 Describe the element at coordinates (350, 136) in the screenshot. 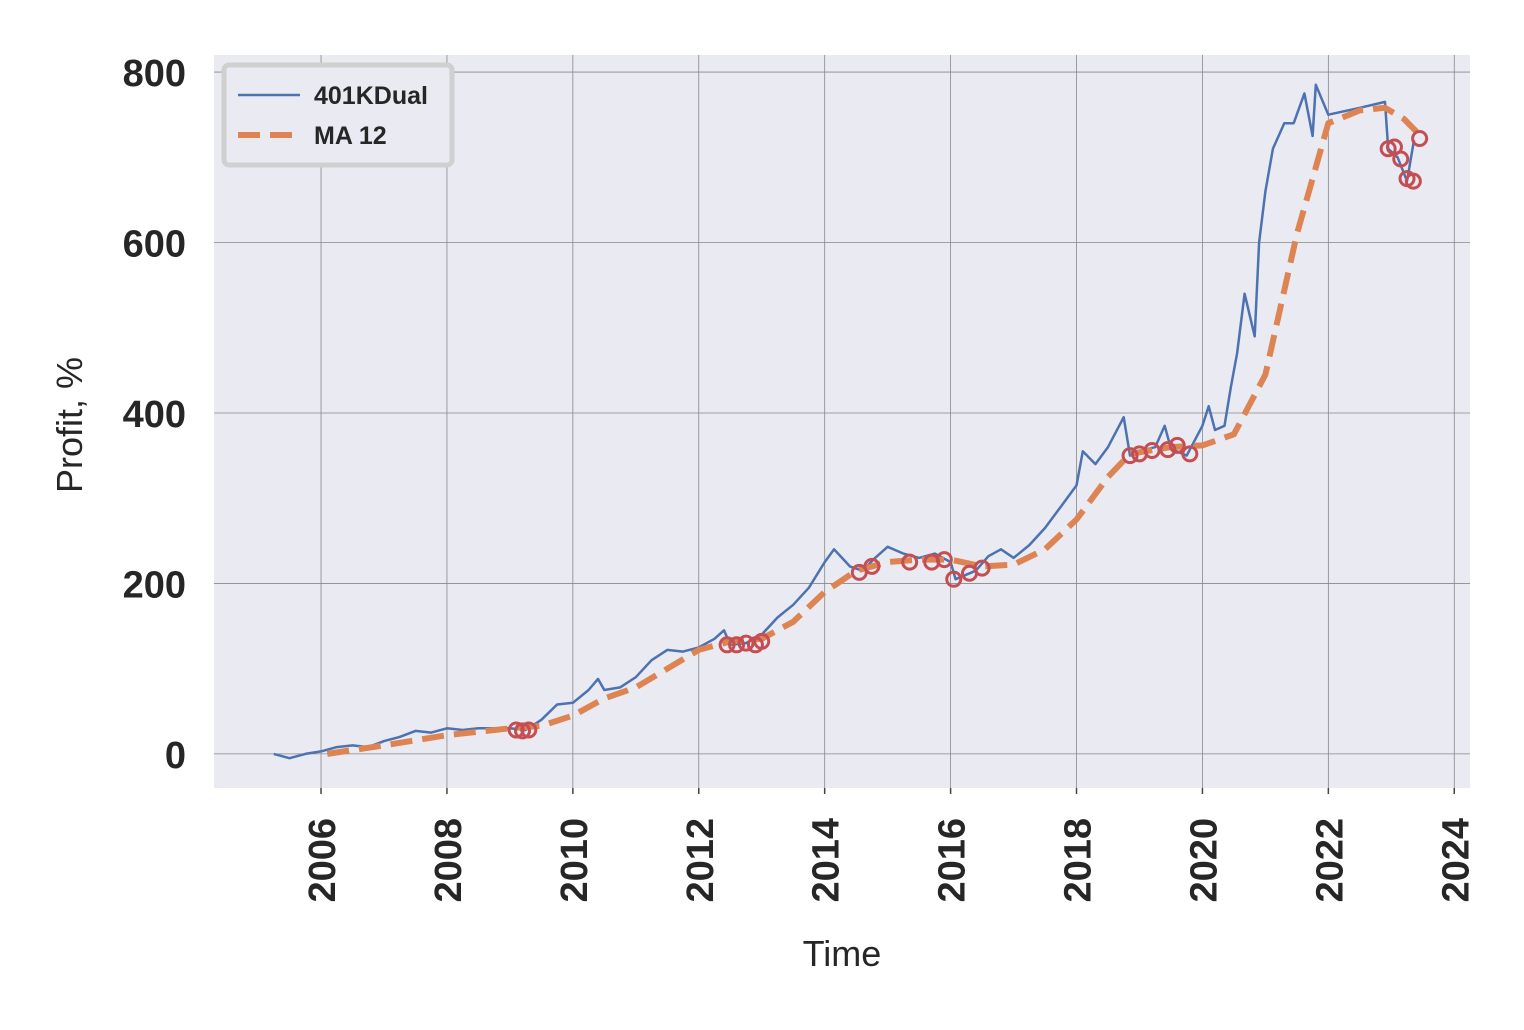

I see `legend-label: MA 12` at that location.